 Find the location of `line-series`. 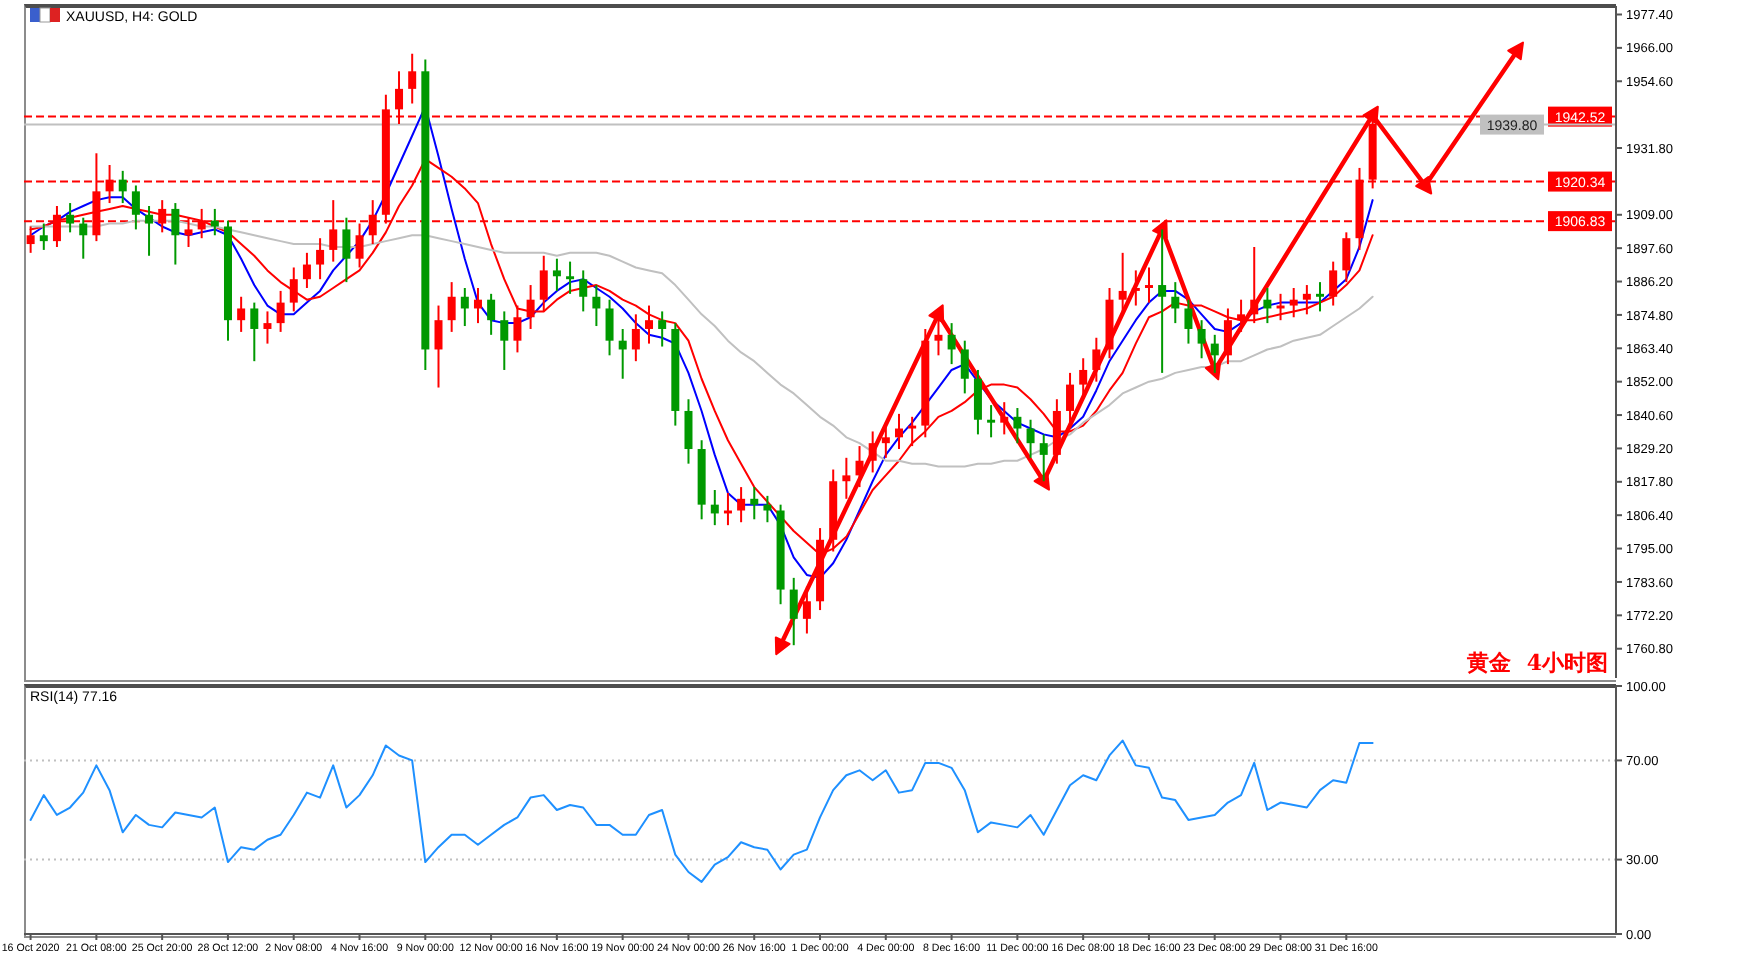

line-series is located at coordinates (701, 811).